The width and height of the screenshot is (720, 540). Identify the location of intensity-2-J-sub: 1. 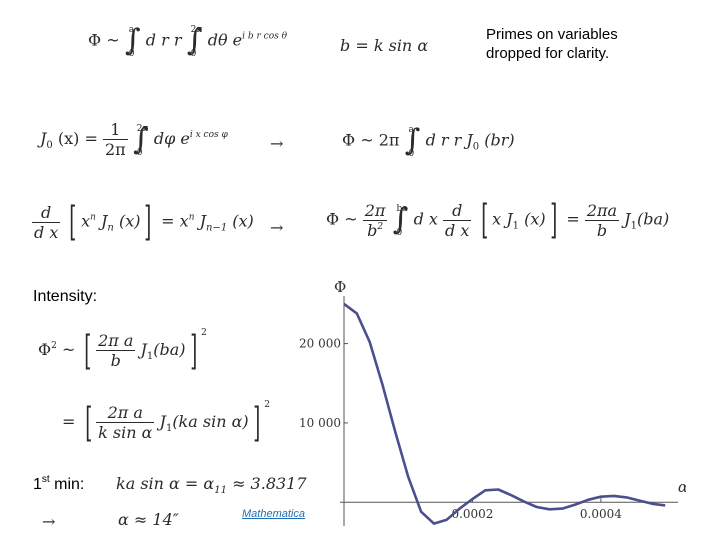
(169, 428).